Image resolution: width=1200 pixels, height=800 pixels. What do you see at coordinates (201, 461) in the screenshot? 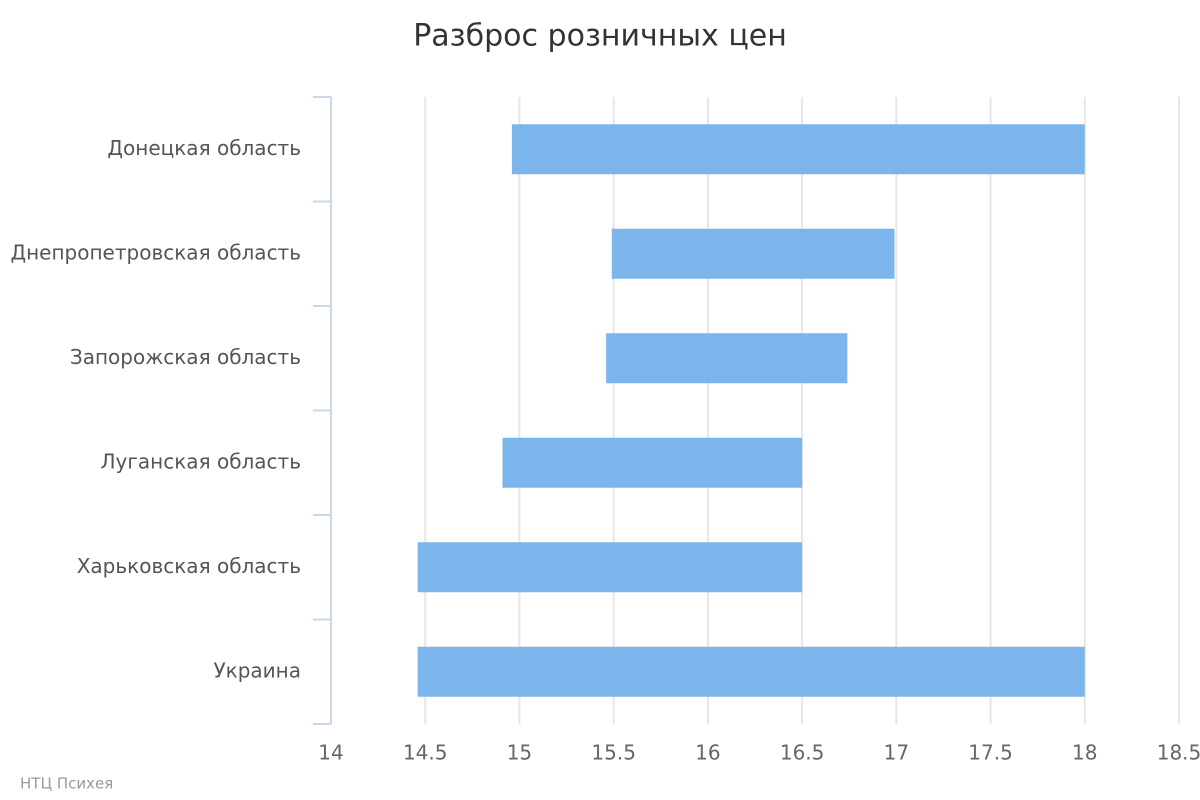
I see `y-tick-label: Луганская область` at bounding box center [201, 461].